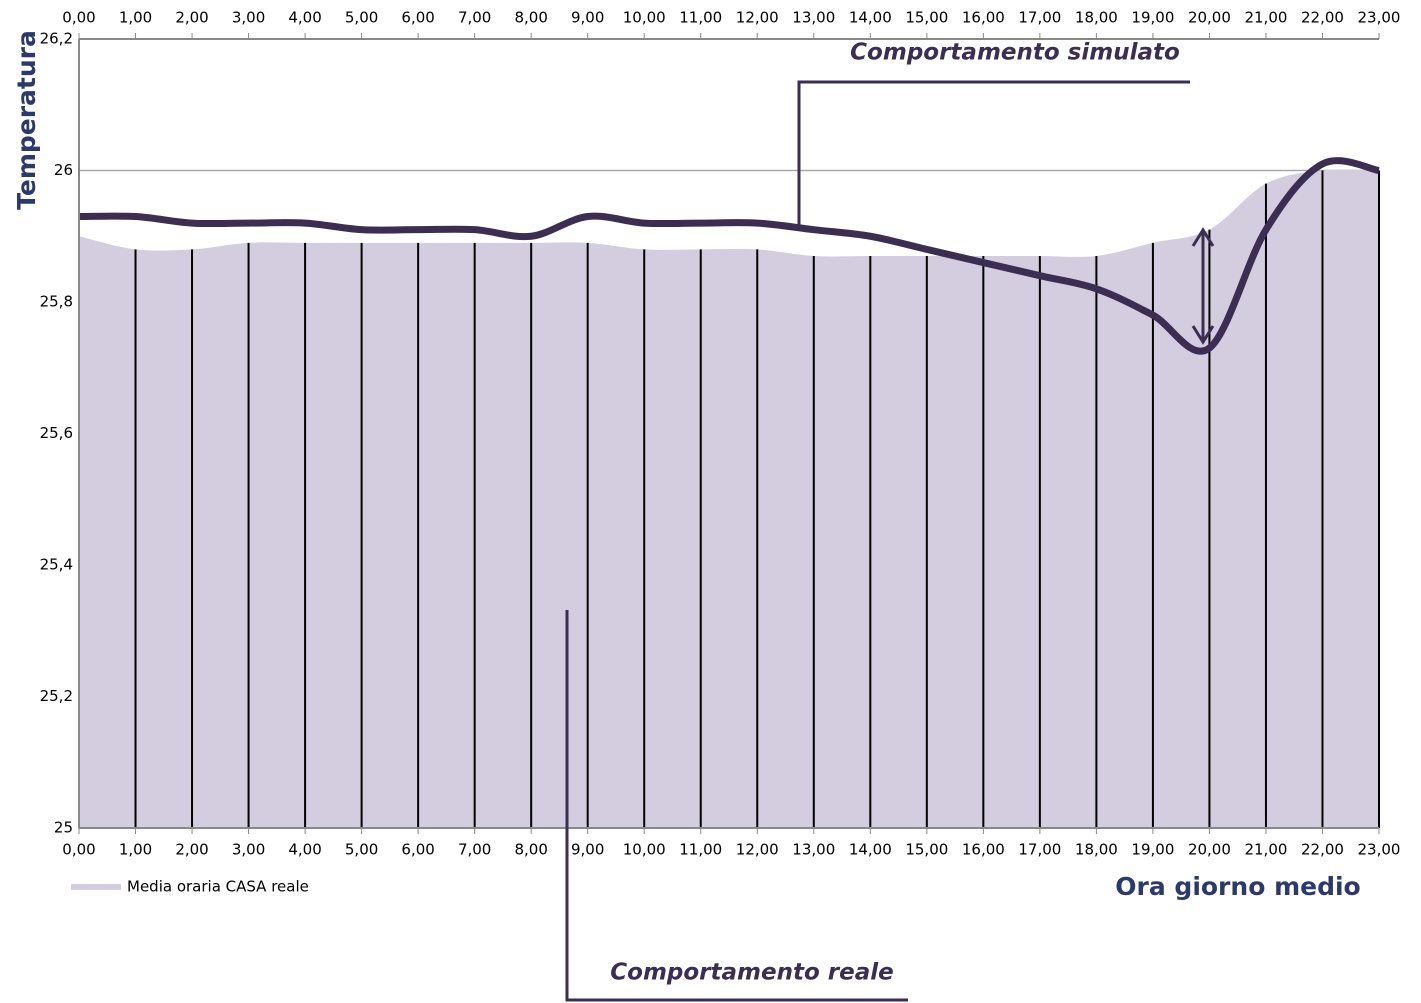 The width and height of the screenshot is (1421, 1003). Describe the element at coordinates (56, 39) in the screenshot. I see `y-tick-label: 26,2` at that location.